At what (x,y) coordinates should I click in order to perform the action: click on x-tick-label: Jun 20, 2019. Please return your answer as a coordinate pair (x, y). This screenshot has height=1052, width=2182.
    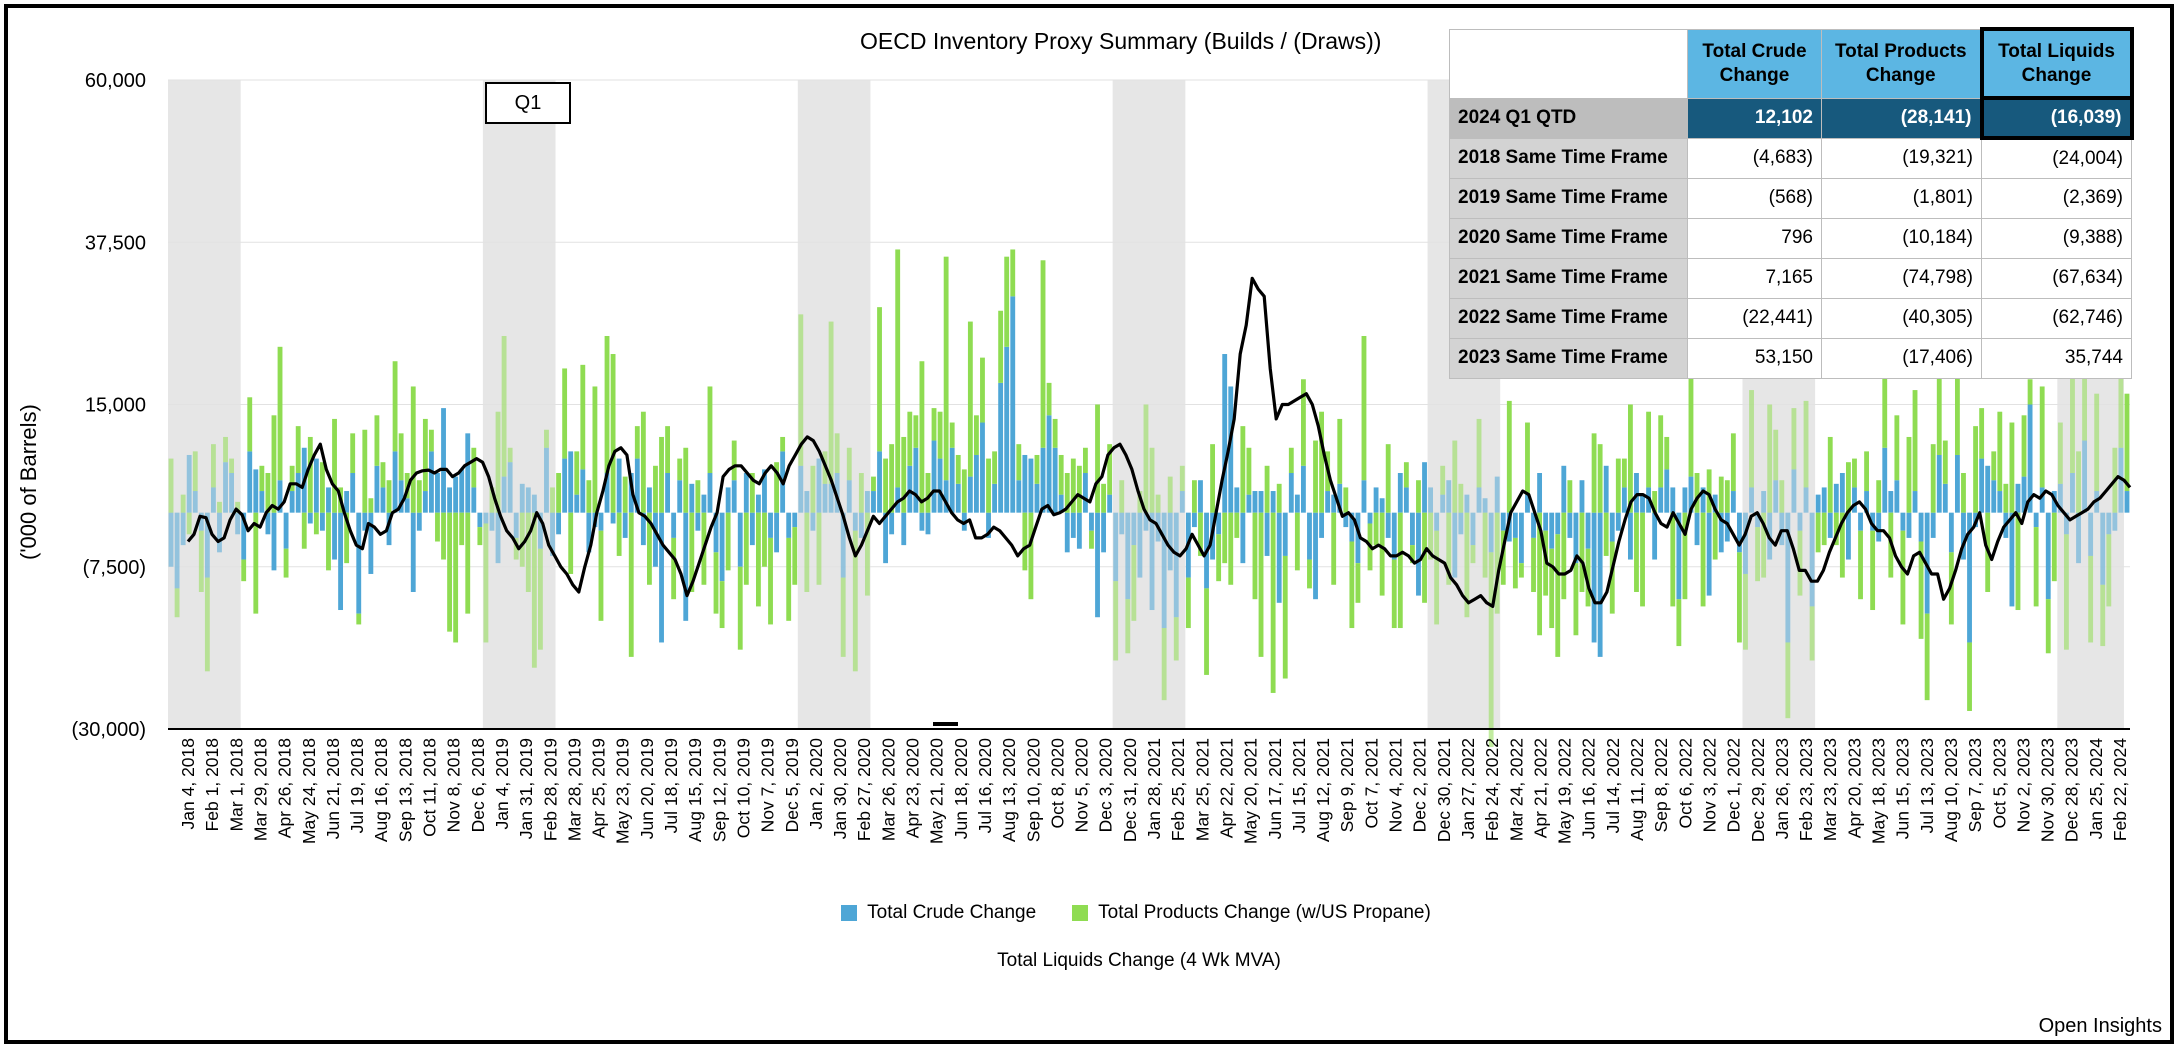
    Looking at the image, I should click on (647, 788).